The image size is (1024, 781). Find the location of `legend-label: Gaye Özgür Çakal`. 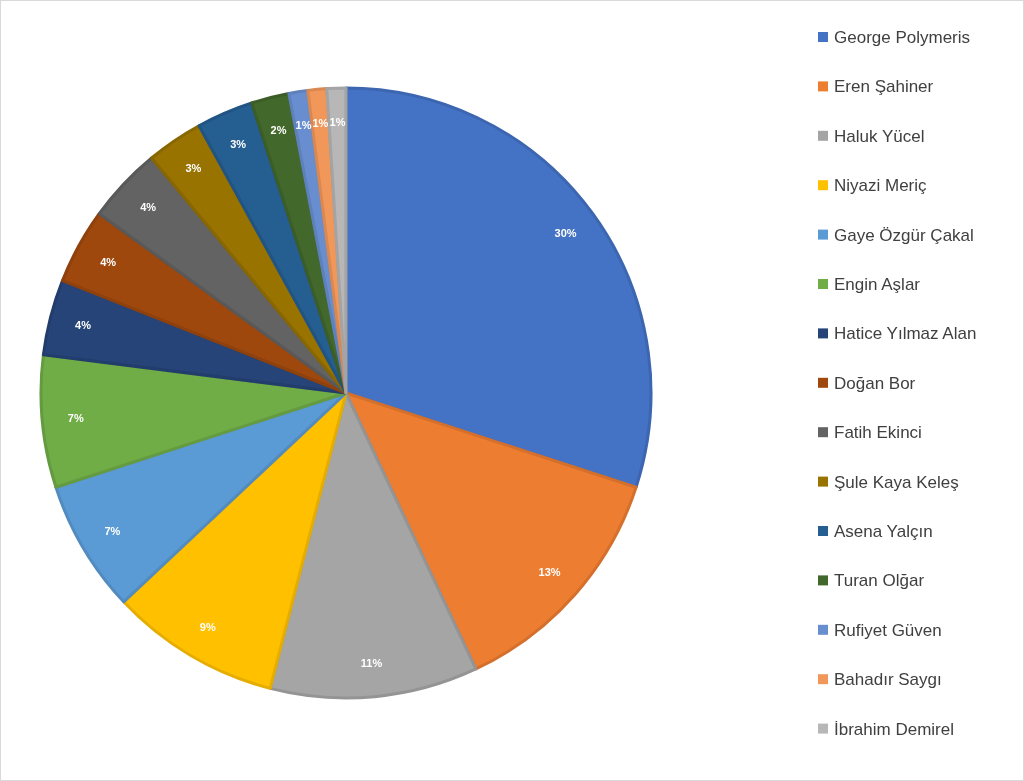

legend-label: Gaye Özgür Çakal is located at coordinates (904, 235).